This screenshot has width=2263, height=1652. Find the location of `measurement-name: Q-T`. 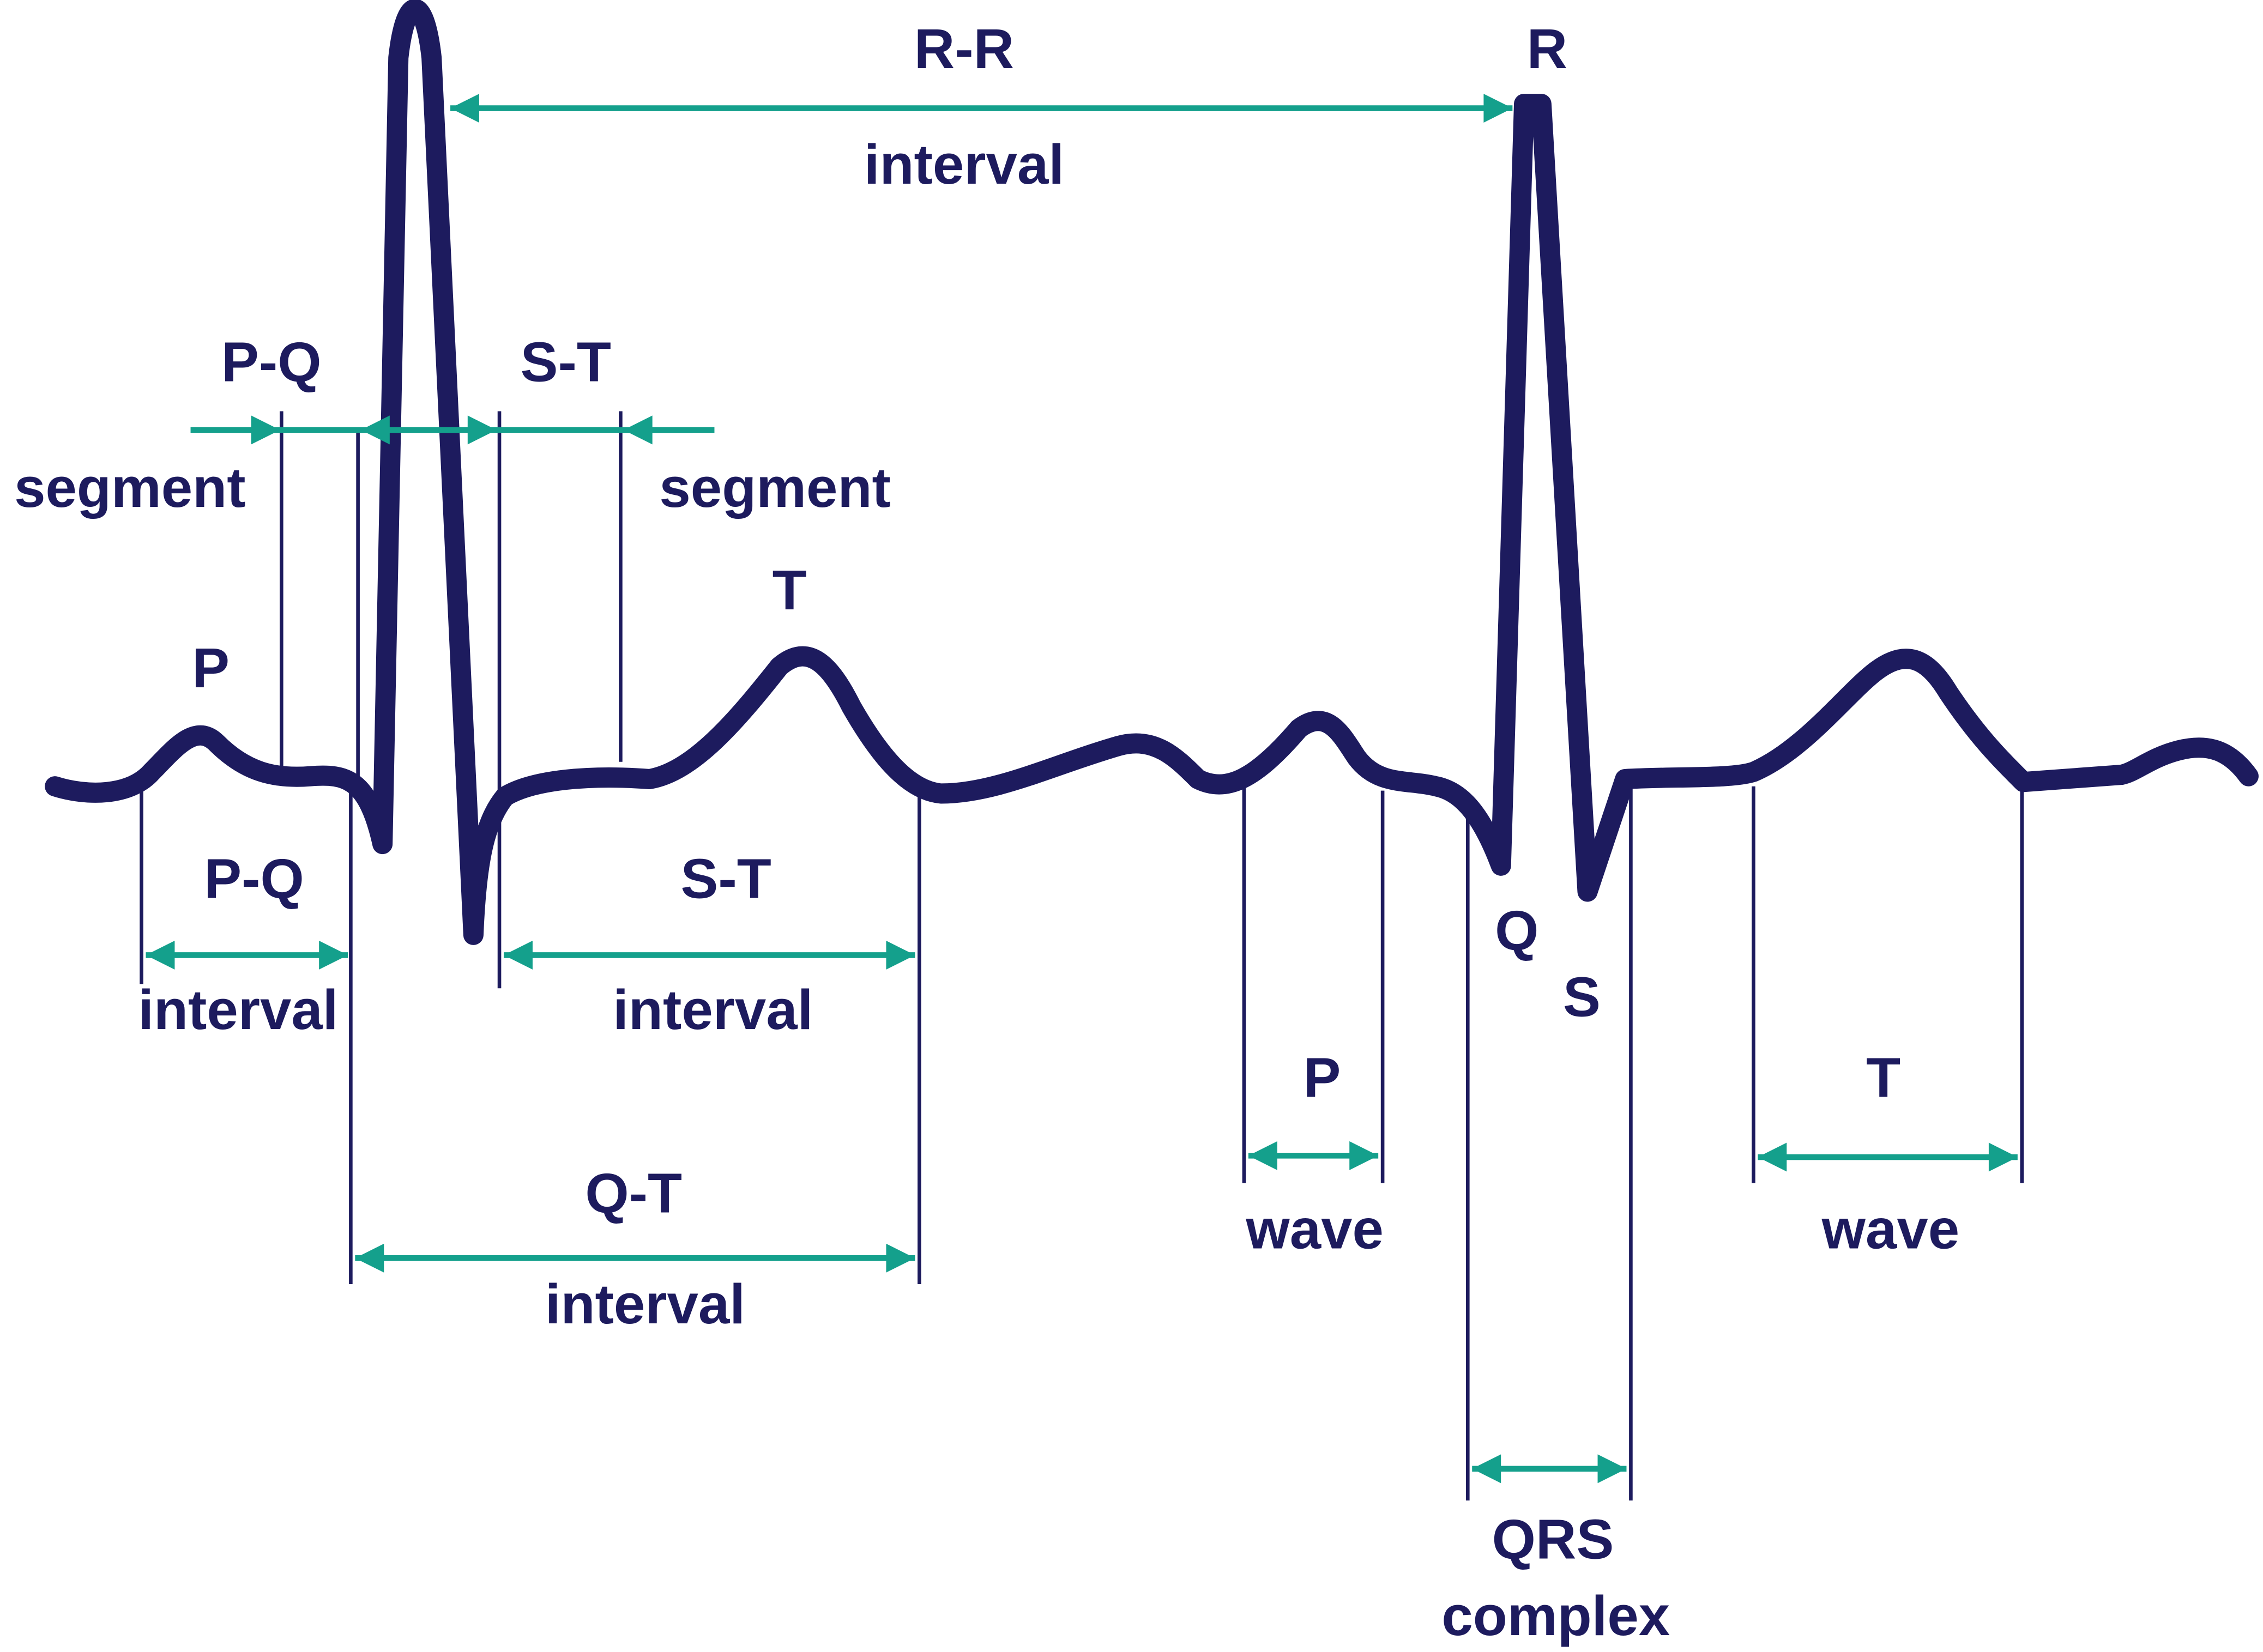

measurement-name: Q-T is located at coordinates (633, 1192).